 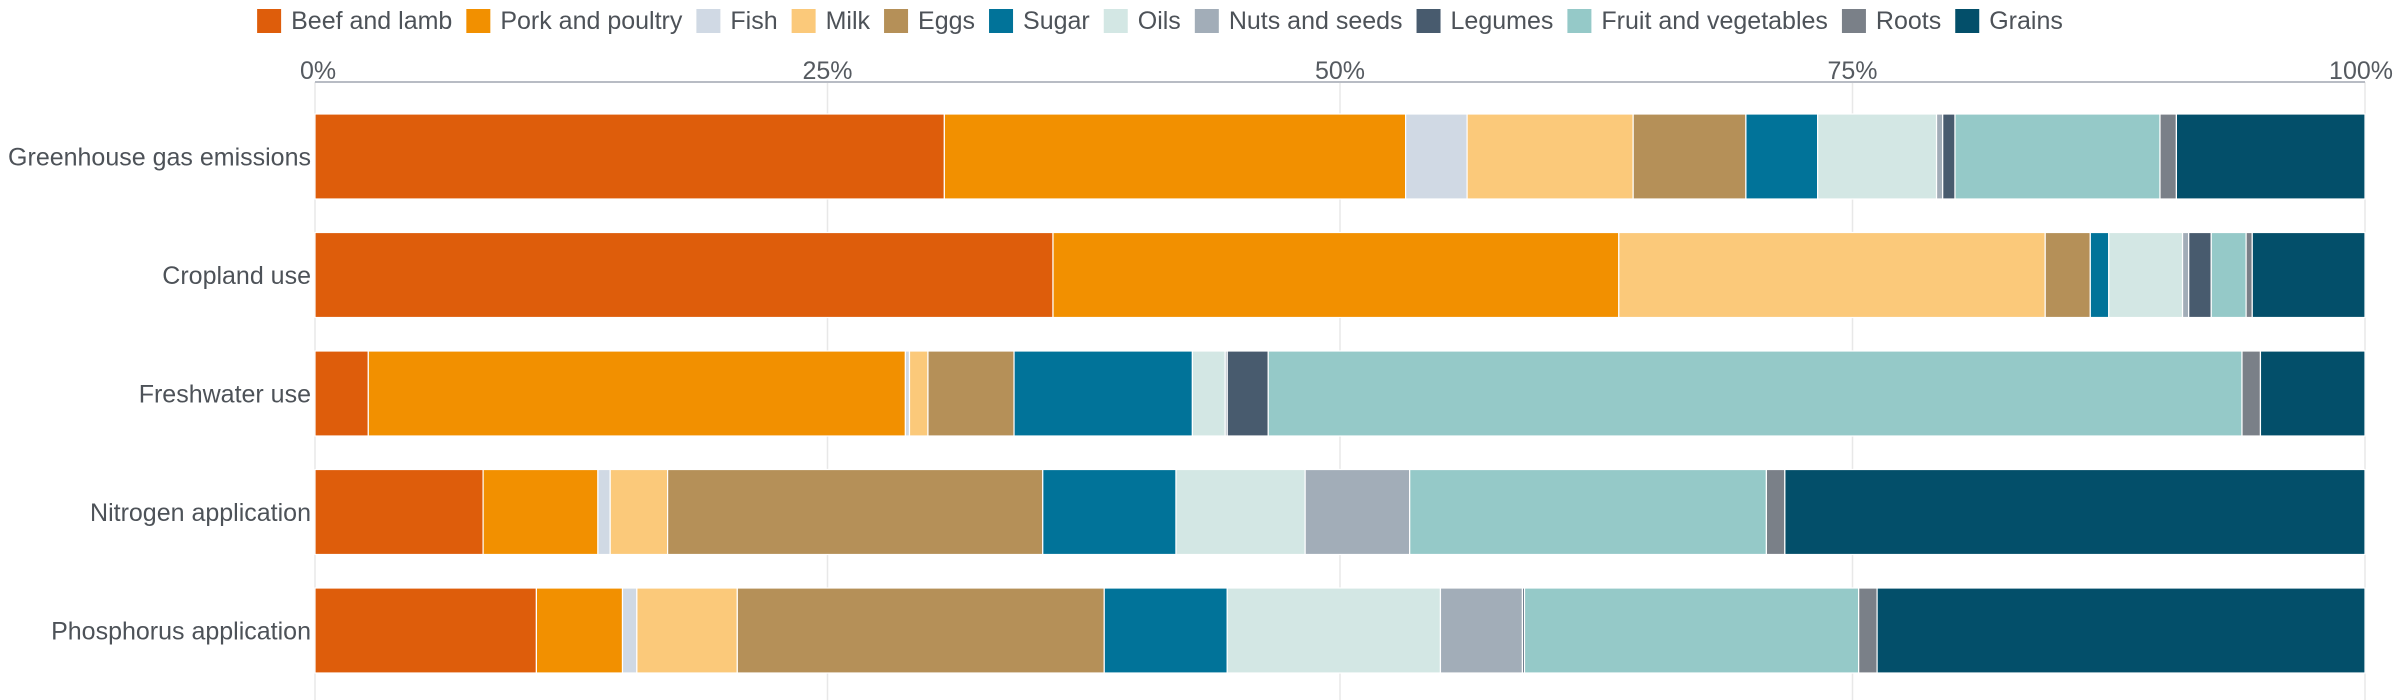 What do you see at coordinates (2200, 275) in the screenshot?
I see `bar-segment-cropland-use-legumes: Legumes: 1.1` at bounding box center [2200, 275].